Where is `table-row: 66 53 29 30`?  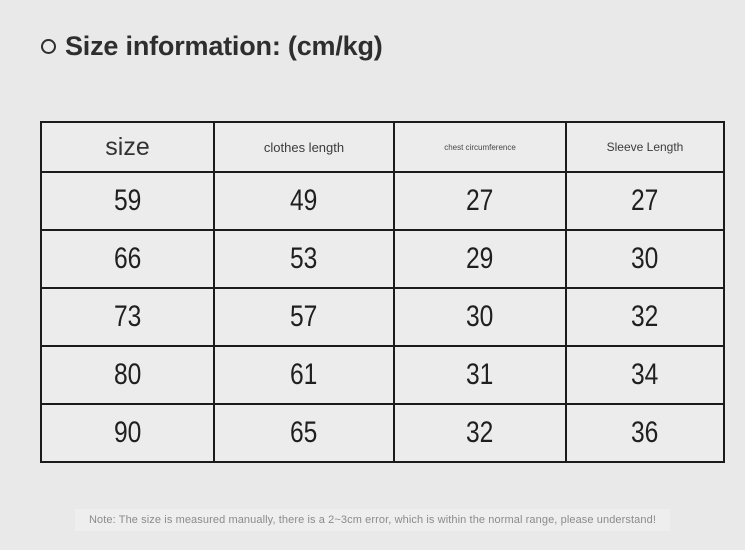 table-row: 66 53 29 30 is located at coordinates (382, 259).